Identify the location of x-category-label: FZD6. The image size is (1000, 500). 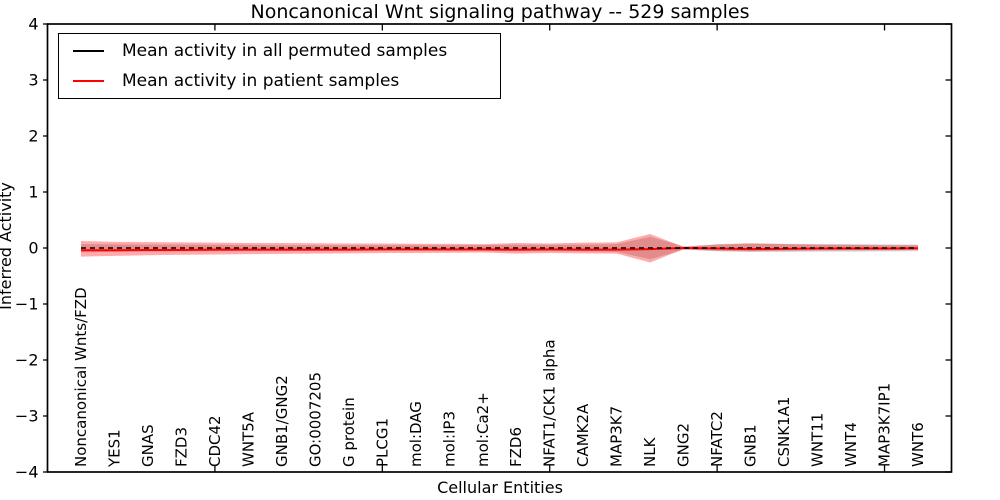
(516, 447).